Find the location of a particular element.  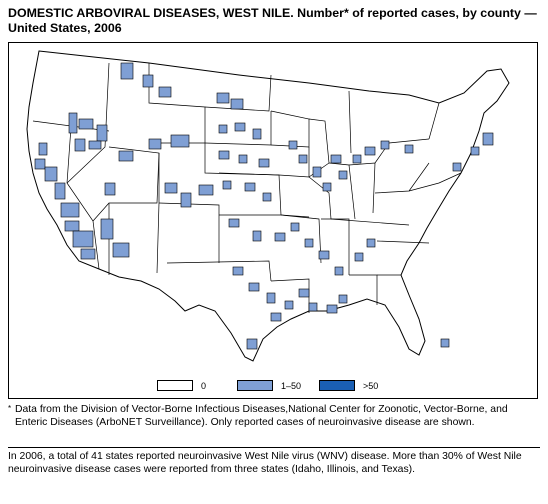

legend-swatch-zero is located at coordinates (175, 385).